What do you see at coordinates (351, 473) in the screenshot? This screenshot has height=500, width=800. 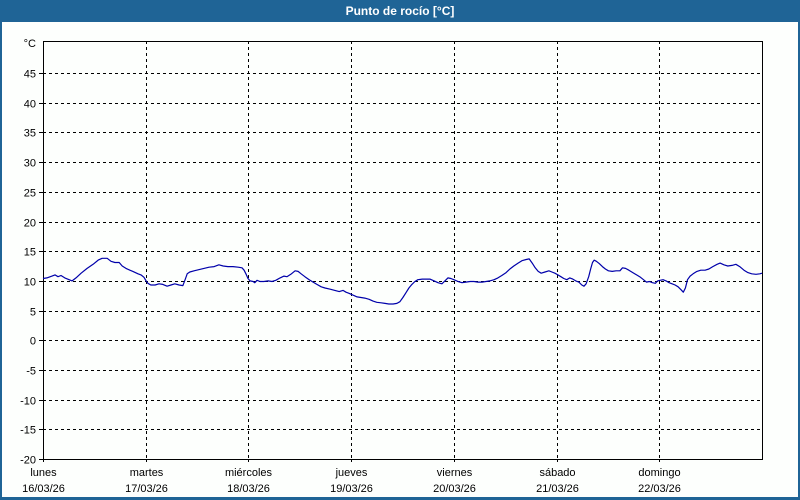 I see `x-tick-day-label: jueves` at bounding box center [351, 473].